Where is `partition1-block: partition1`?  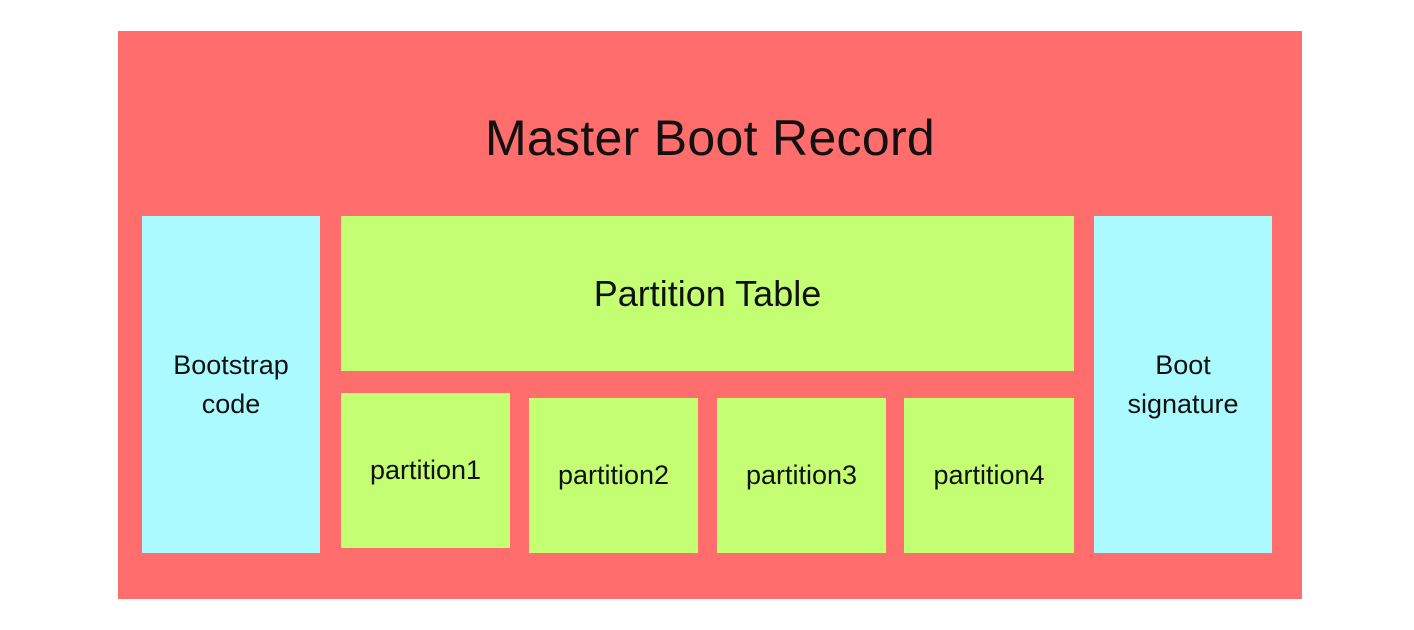
partition1-block: partition1 is located at coordinates (425, 470).